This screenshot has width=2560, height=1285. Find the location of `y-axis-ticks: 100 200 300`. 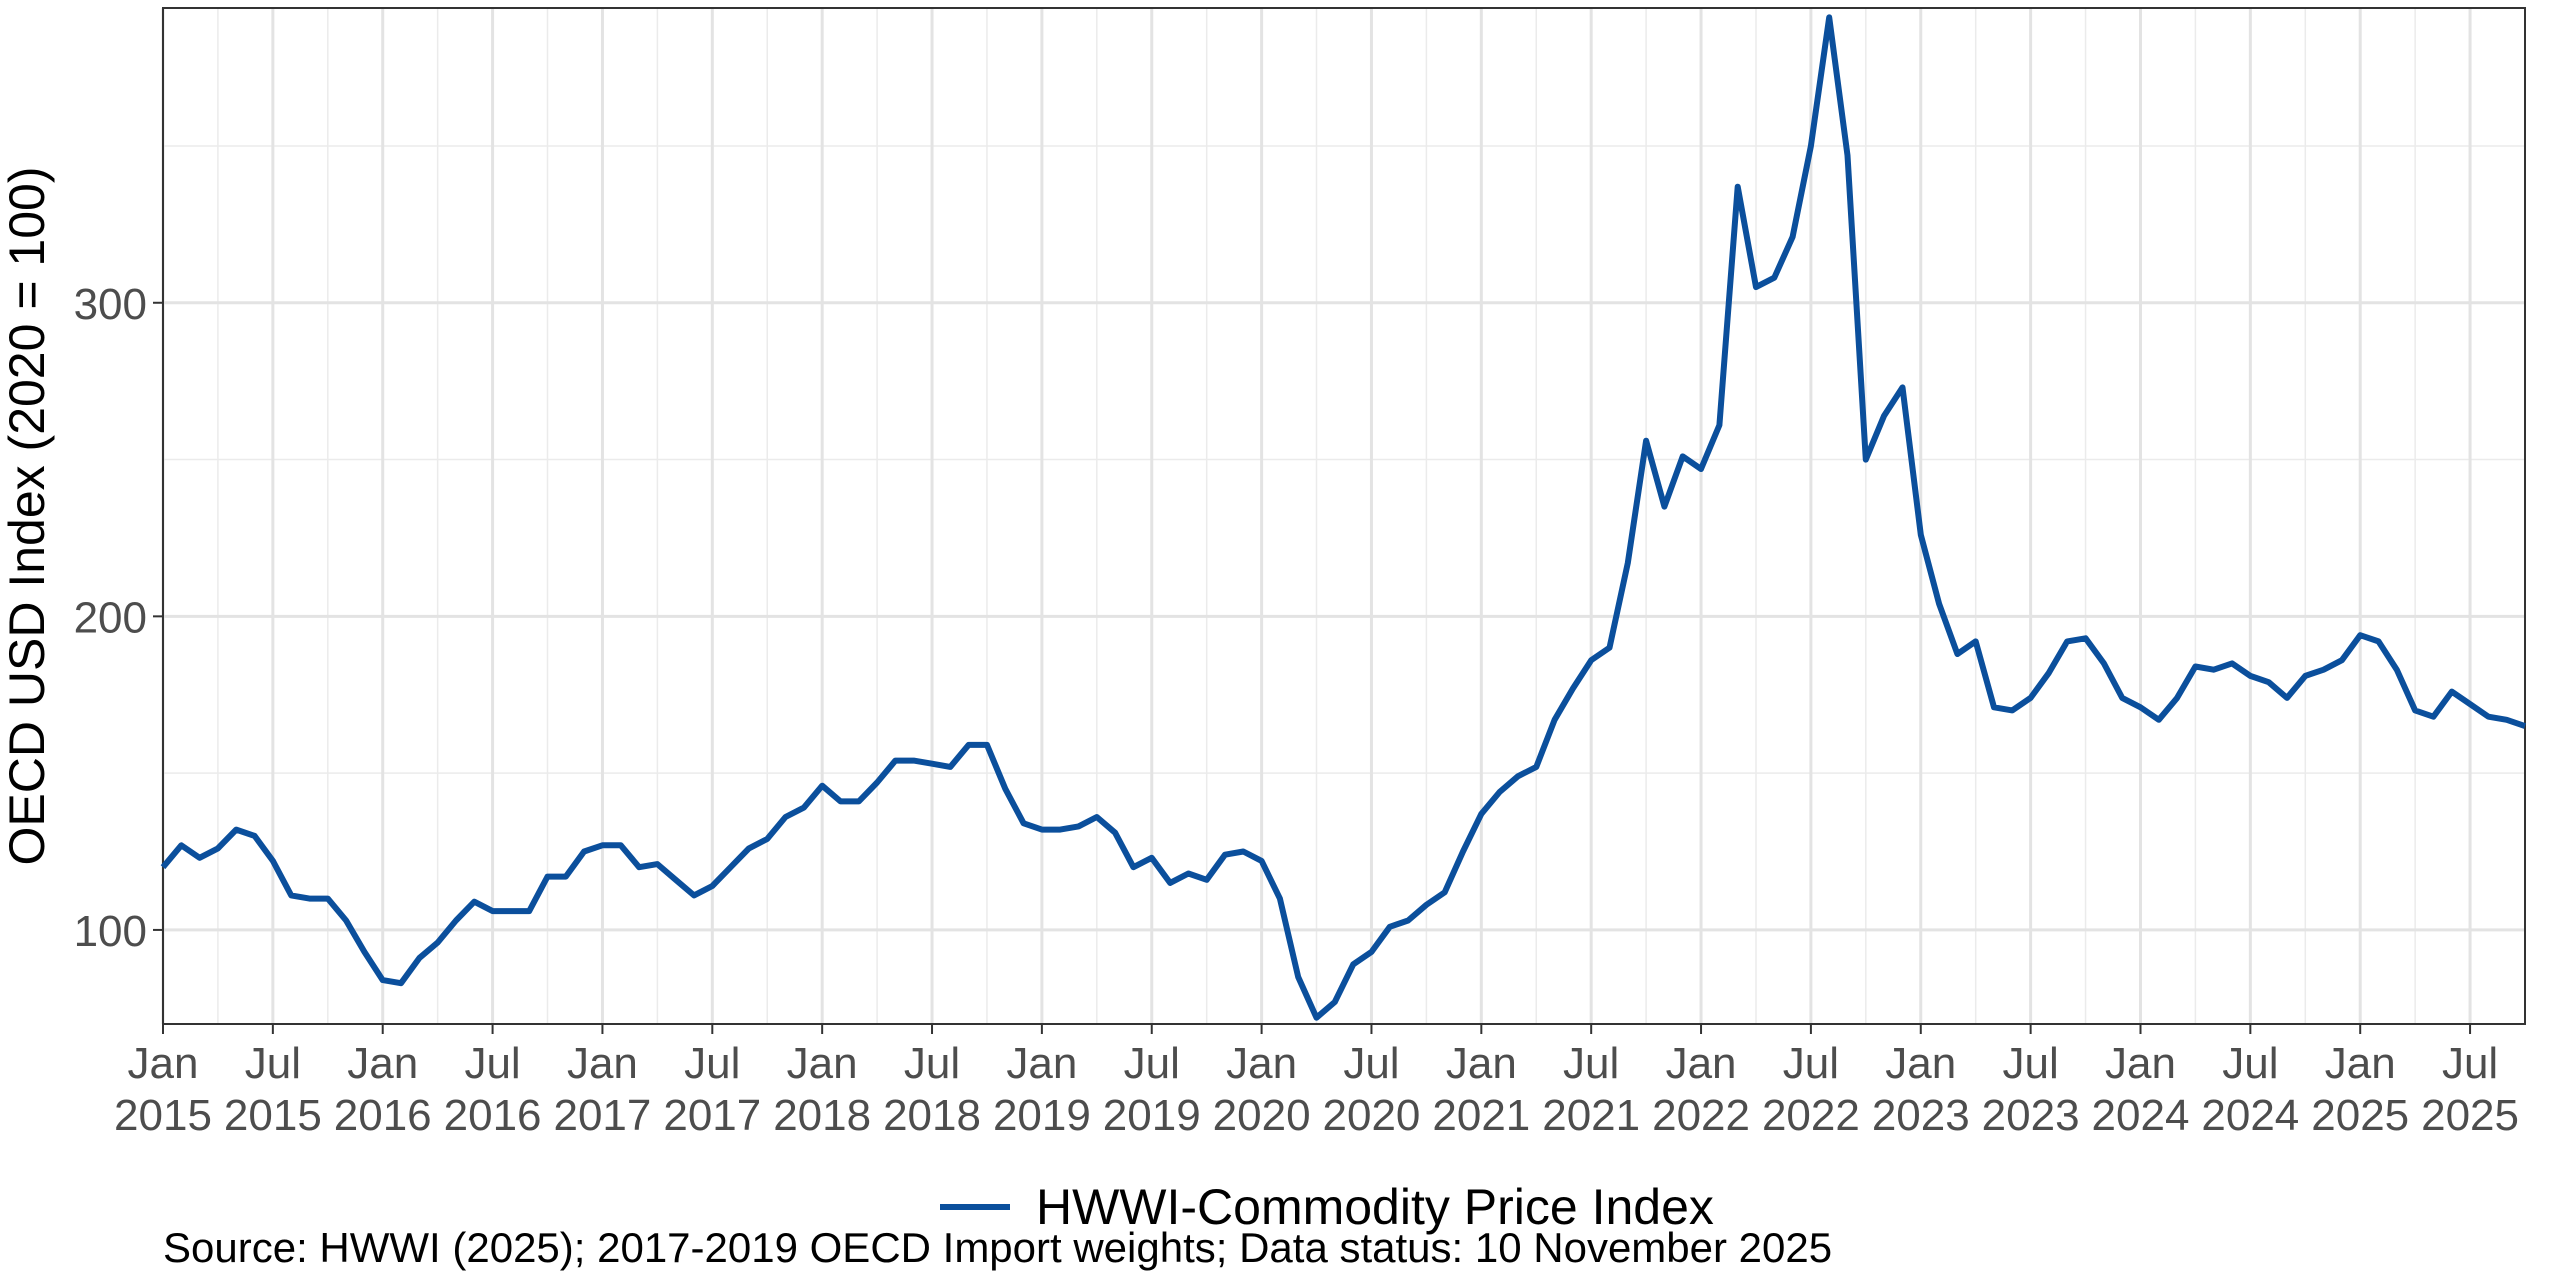

y-axis-ticks: 100 200 300 is located at coordinates (118, 618).